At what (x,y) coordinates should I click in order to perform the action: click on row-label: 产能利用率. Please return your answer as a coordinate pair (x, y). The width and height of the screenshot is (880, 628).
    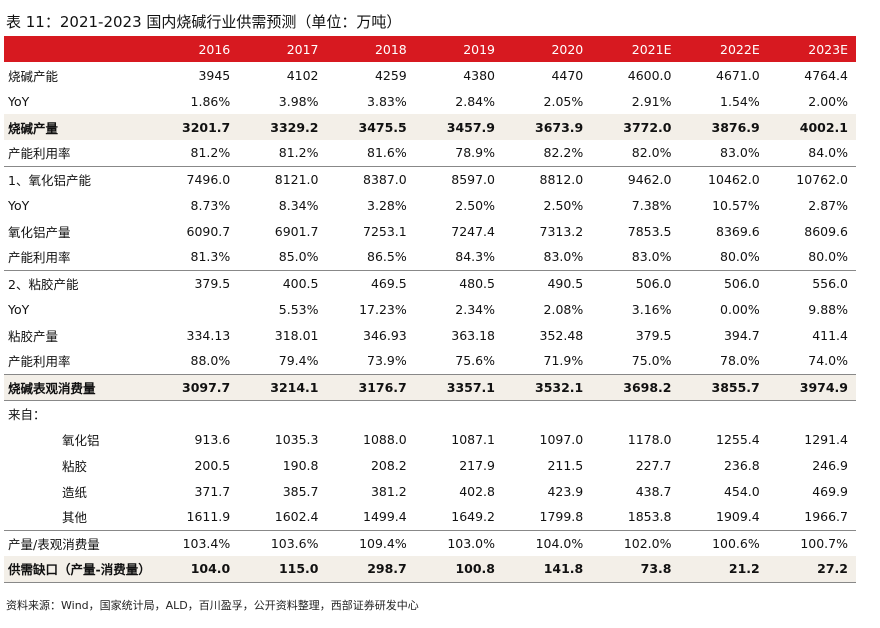
    Looking at the image, I should click on (39, 362).